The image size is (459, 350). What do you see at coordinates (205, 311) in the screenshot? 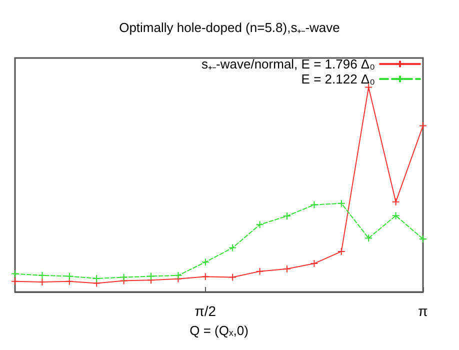
I see `x-tick-label: π/2` at bounding box center [205, 311].